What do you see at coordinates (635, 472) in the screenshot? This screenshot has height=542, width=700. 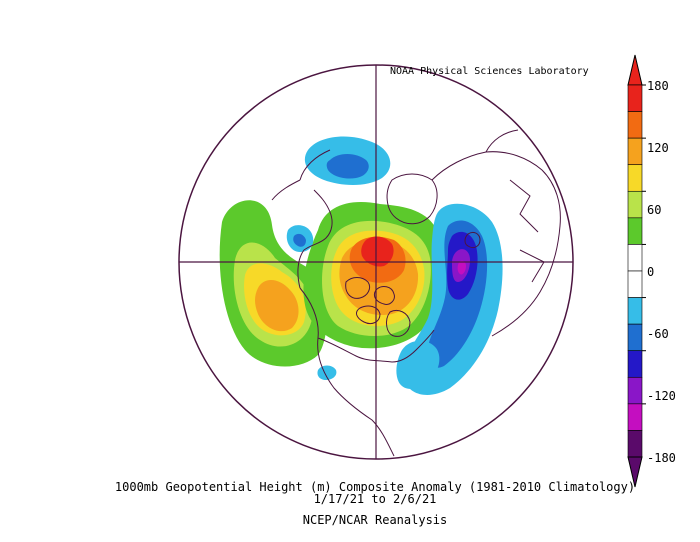 I see `colorbar-bottom-arrow` at bounding box center [635, 472].